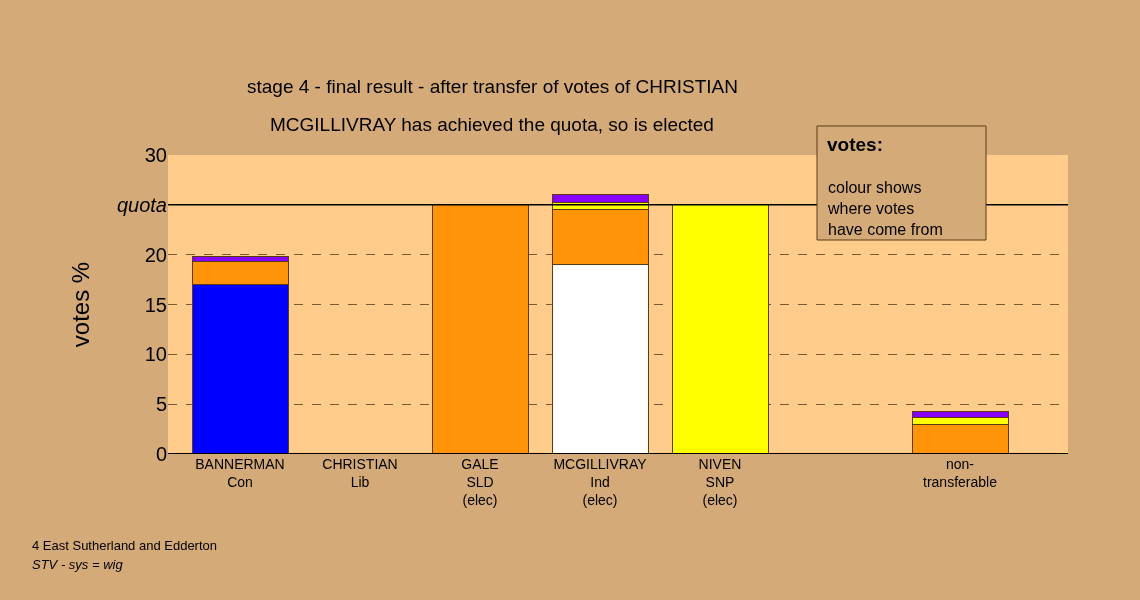 The image size is (1140, 600). I want to click on y-tick-label: 5, so click(161, 404).